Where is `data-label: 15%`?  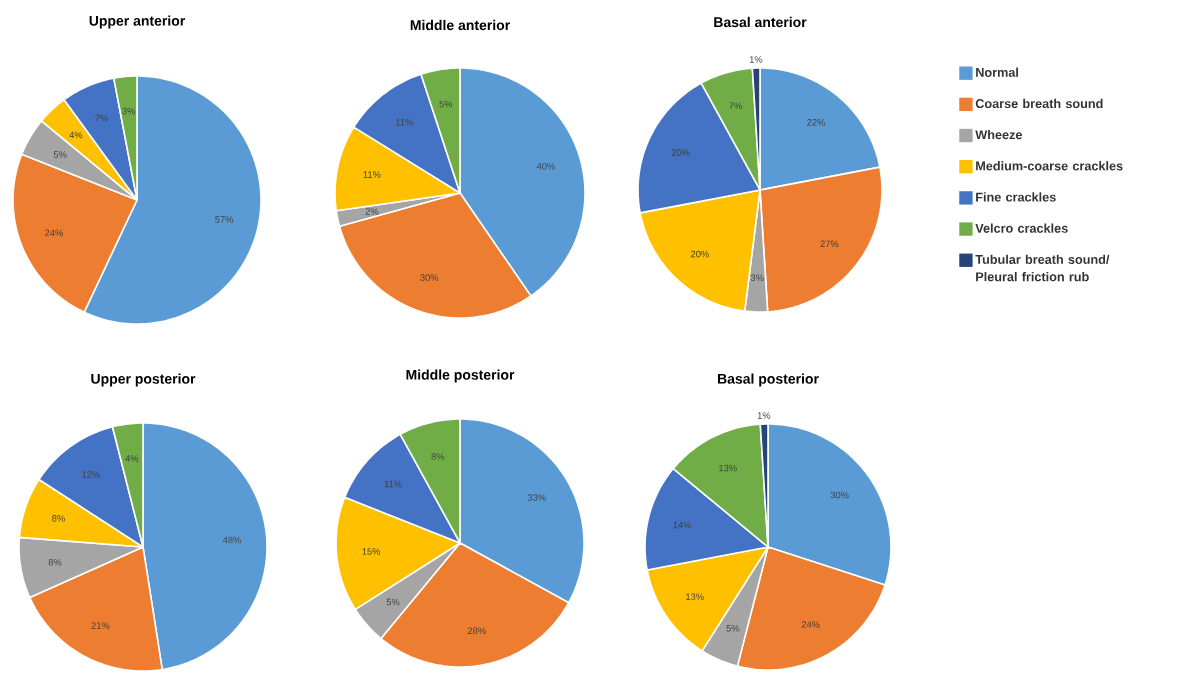
data-label: 15% is located at coordinates (371, 551).